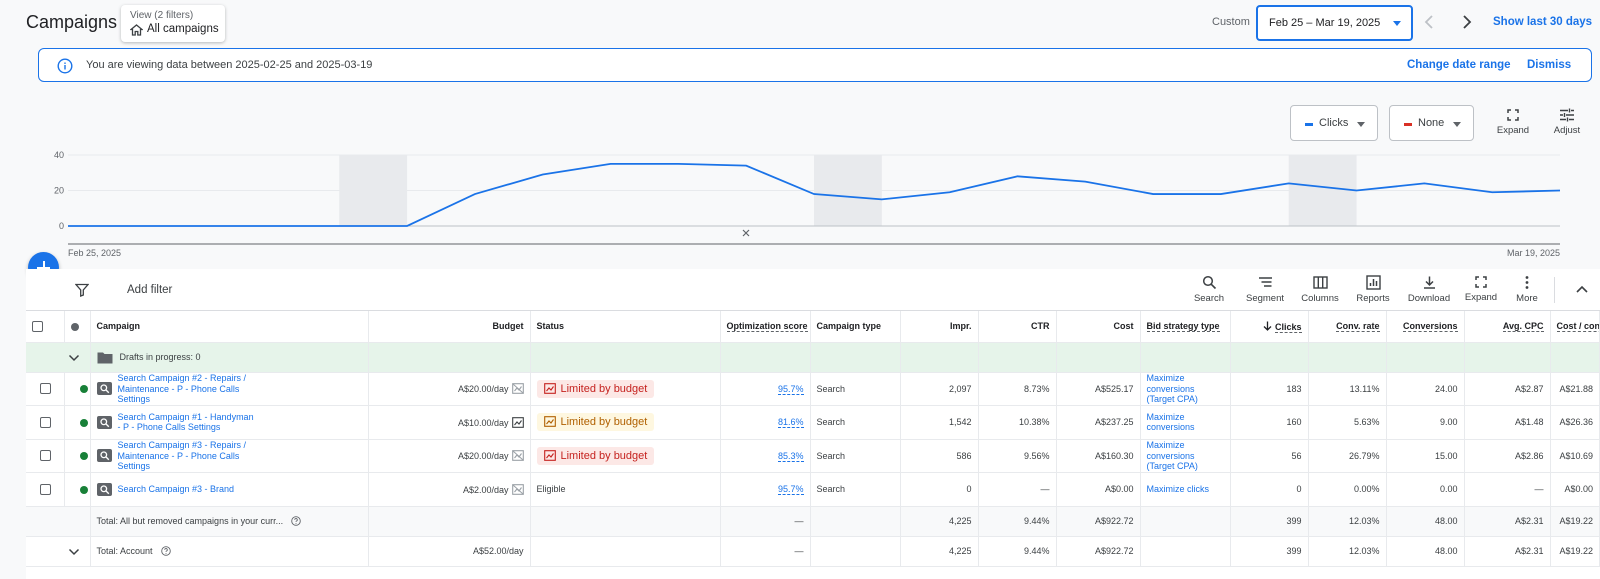 This screenshot has width=1600, height=579. Describe the element at coordinates (790, 423) in the screenshot. I see `opt-score-link: 81.6%` at that location.